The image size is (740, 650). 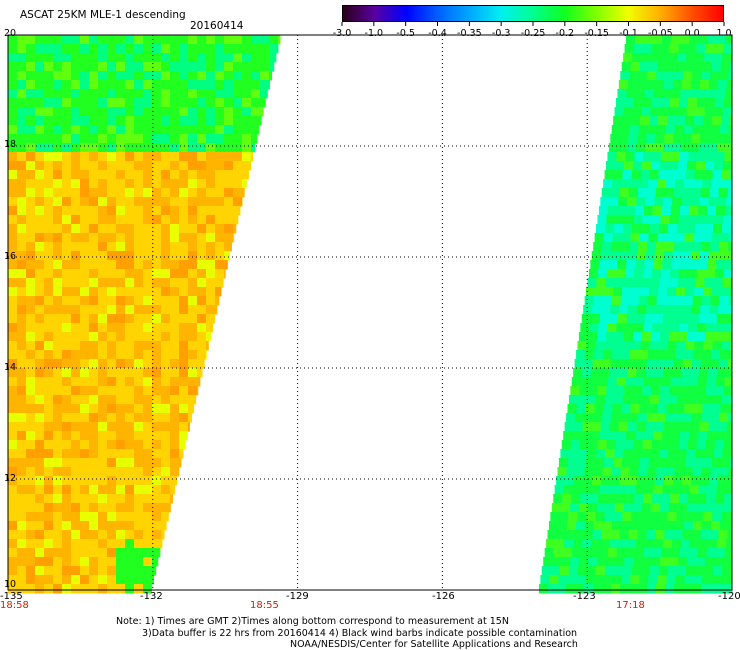 What do you see at coordinates (342, 33) in the screenshot?
I see `colorbar-tick-label: -3.0` at bounding box center [342, 33].